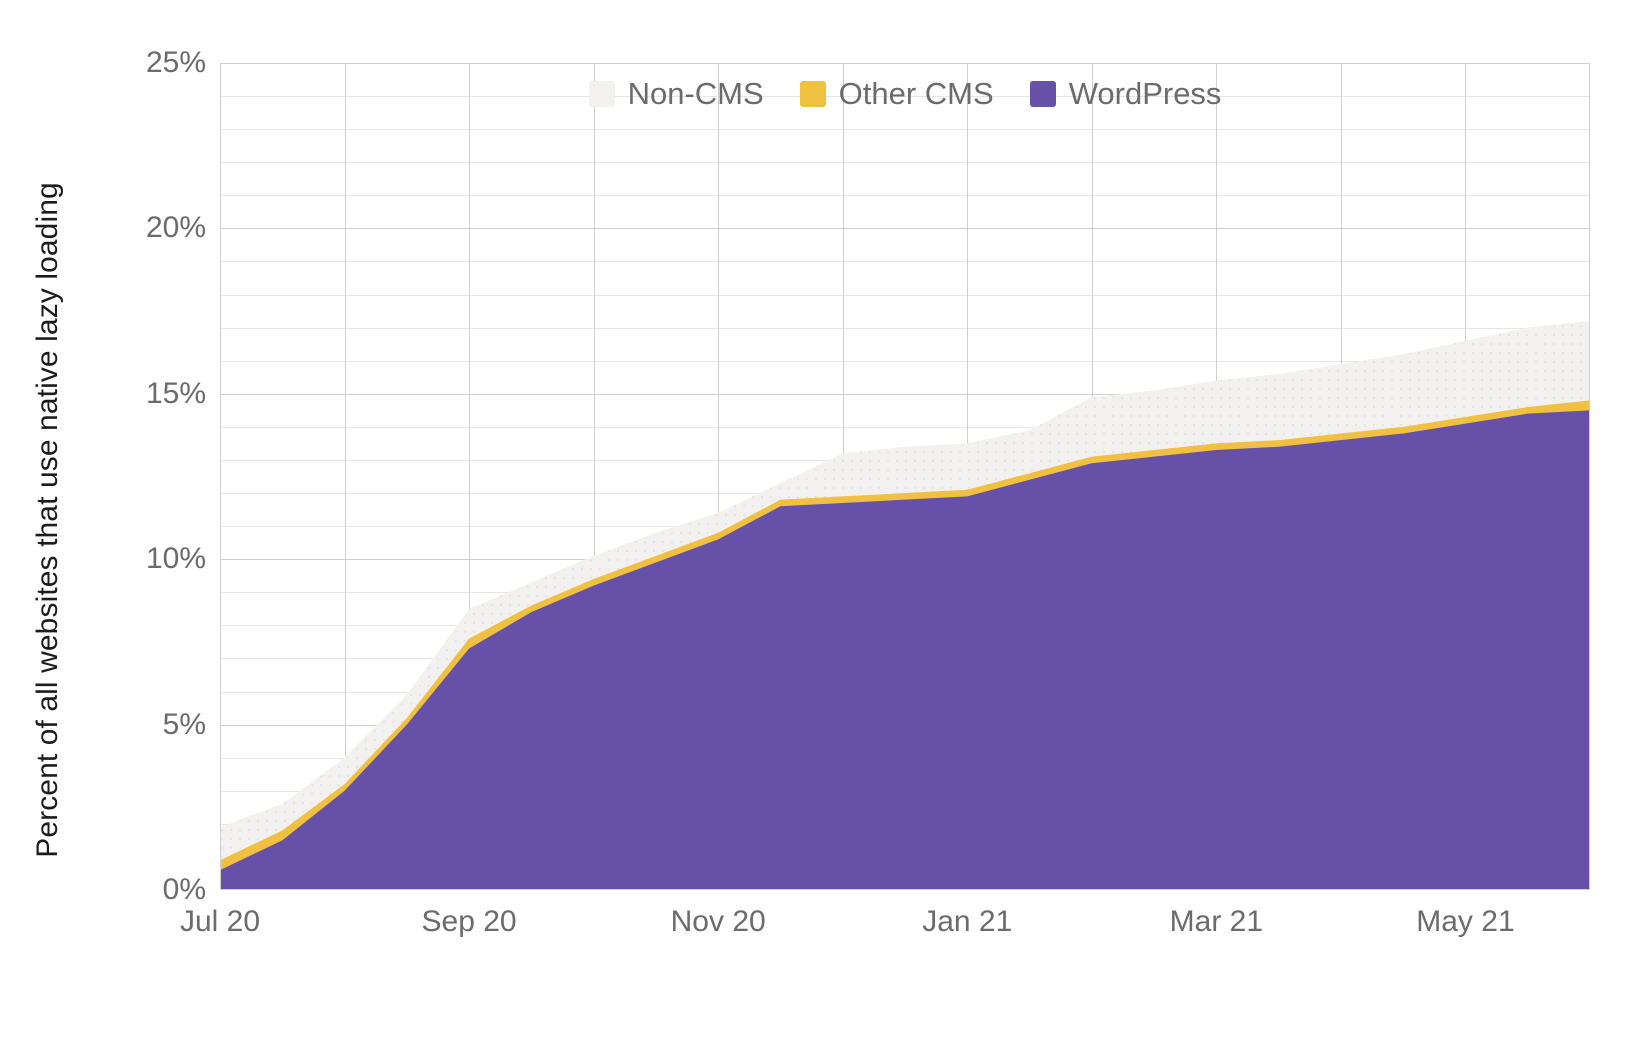  I want to click on x-tick-sep-20: Sep 20, so click(469, 921).